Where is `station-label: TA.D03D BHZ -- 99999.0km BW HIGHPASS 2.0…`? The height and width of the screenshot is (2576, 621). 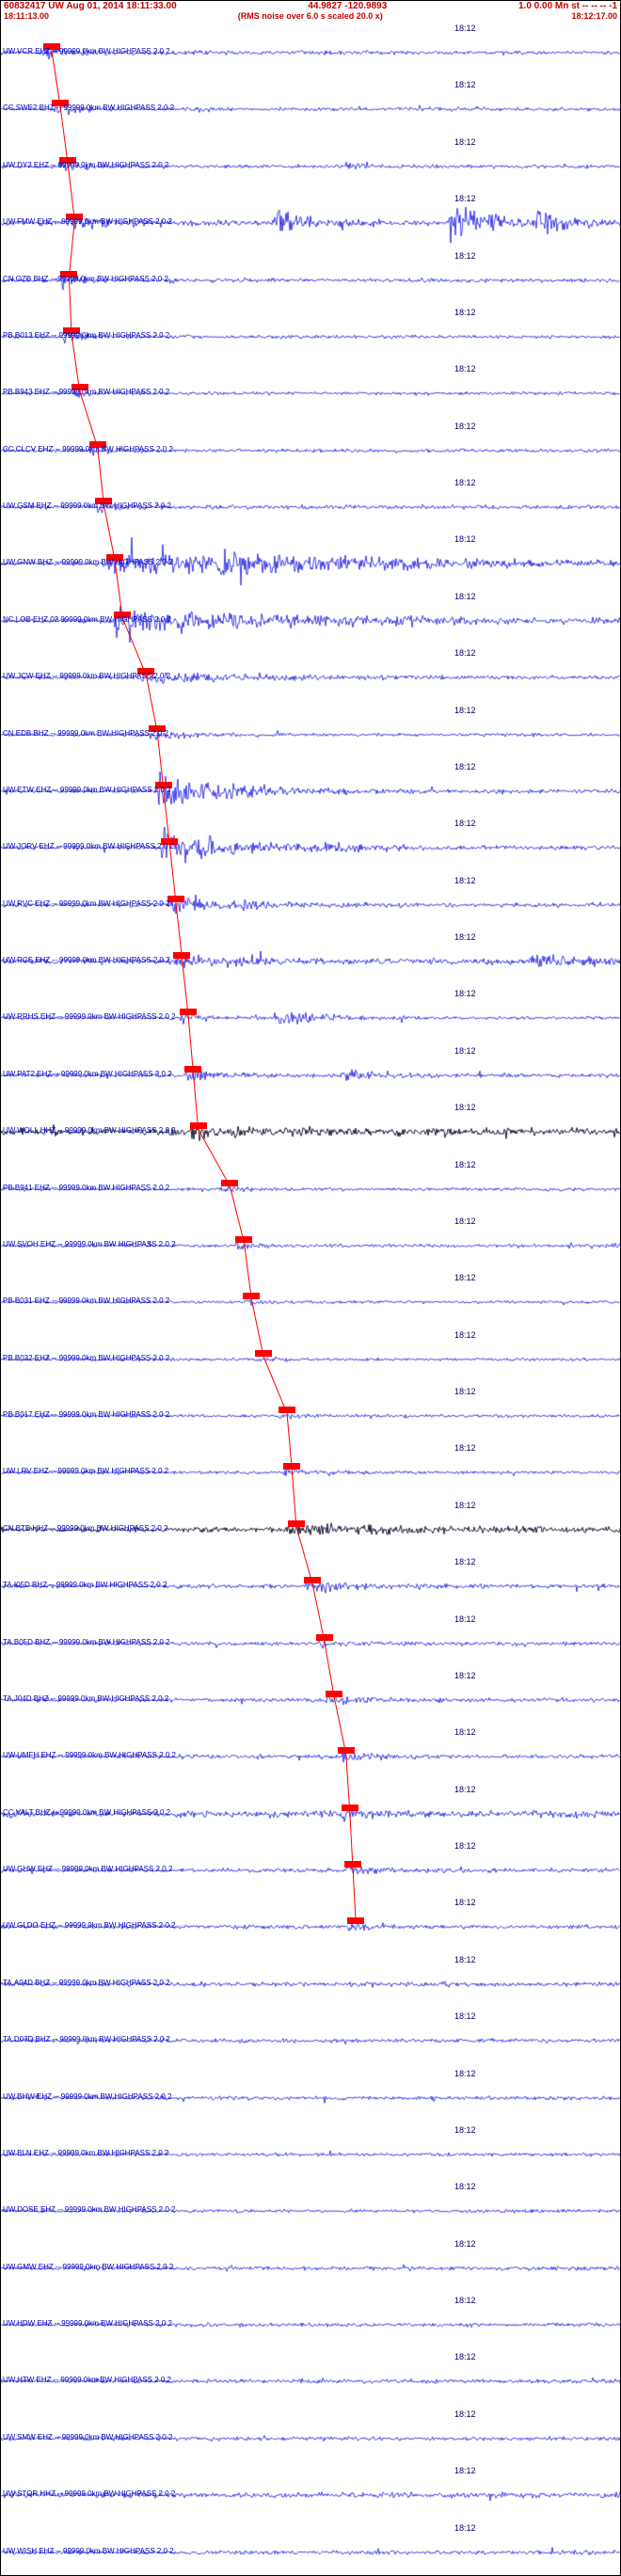 station-label: TA.D03D BHZ -- 99999.0km BW HIGHPASS 2.0… is located at coordinates (87, 2039).